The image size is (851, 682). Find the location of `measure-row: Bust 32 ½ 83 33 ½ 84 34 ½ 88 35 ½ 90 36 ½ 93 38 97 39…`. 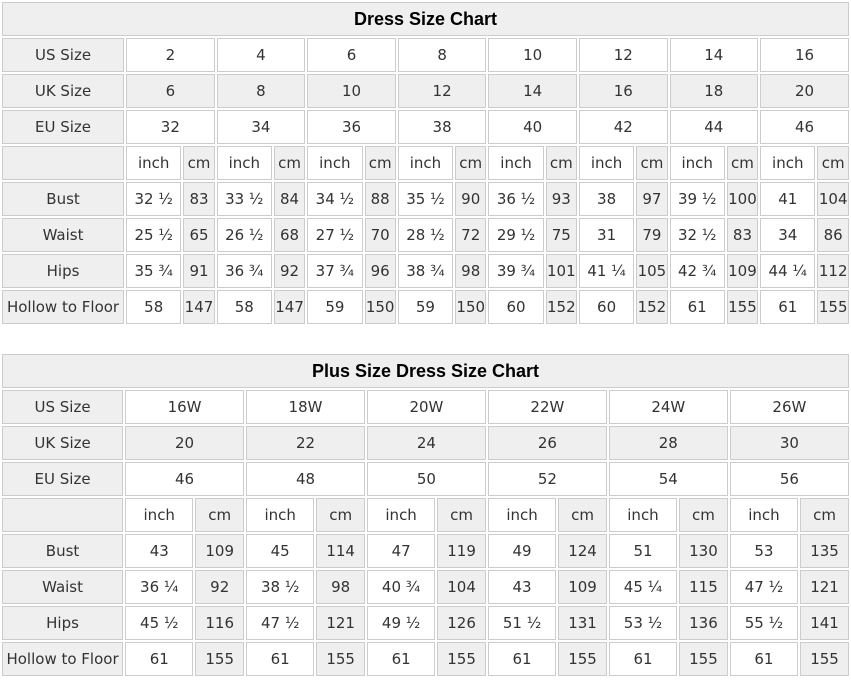

measure-row: Bust 32 ½ 83 33 ½ 84 34 ½ 88 35 ½ 90 36 ½ 93 38 97 39… is located at coordinates (425, 199).